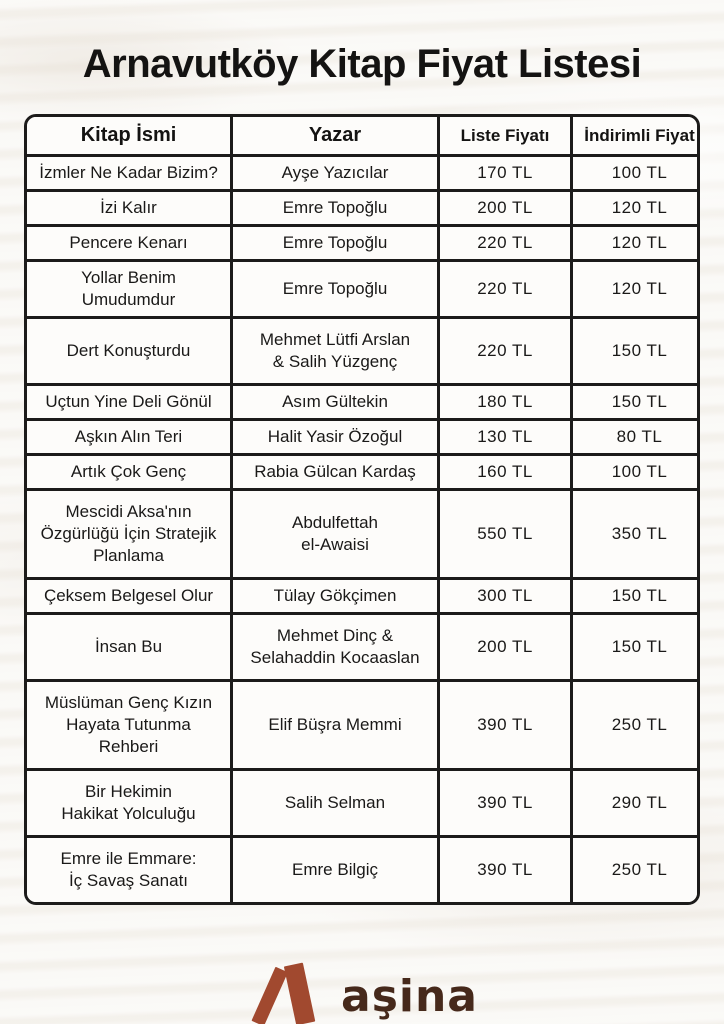  What do you see at coordinates (505, 137) in the screenshot?
I see `column-header-list-price: Liste Fiyatı` at bounding box center [505, 137].